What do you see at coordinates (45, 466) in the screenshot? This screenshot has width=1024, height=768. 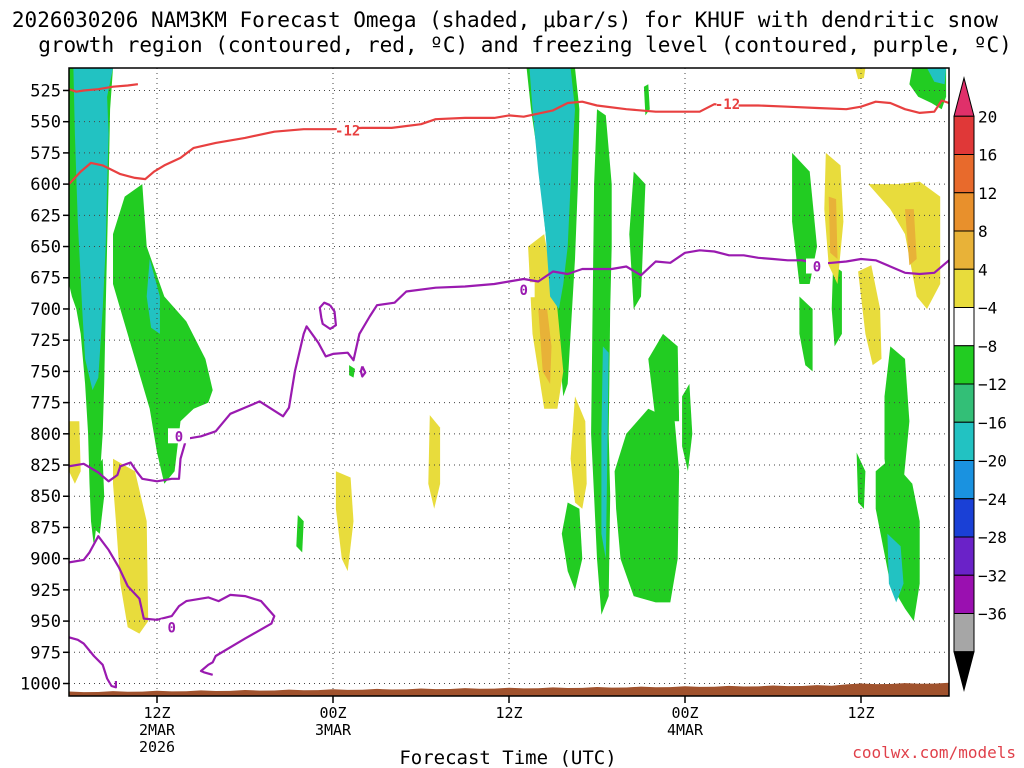 I see `y-tick-label-825: 825` at bounding box center [45, 466].